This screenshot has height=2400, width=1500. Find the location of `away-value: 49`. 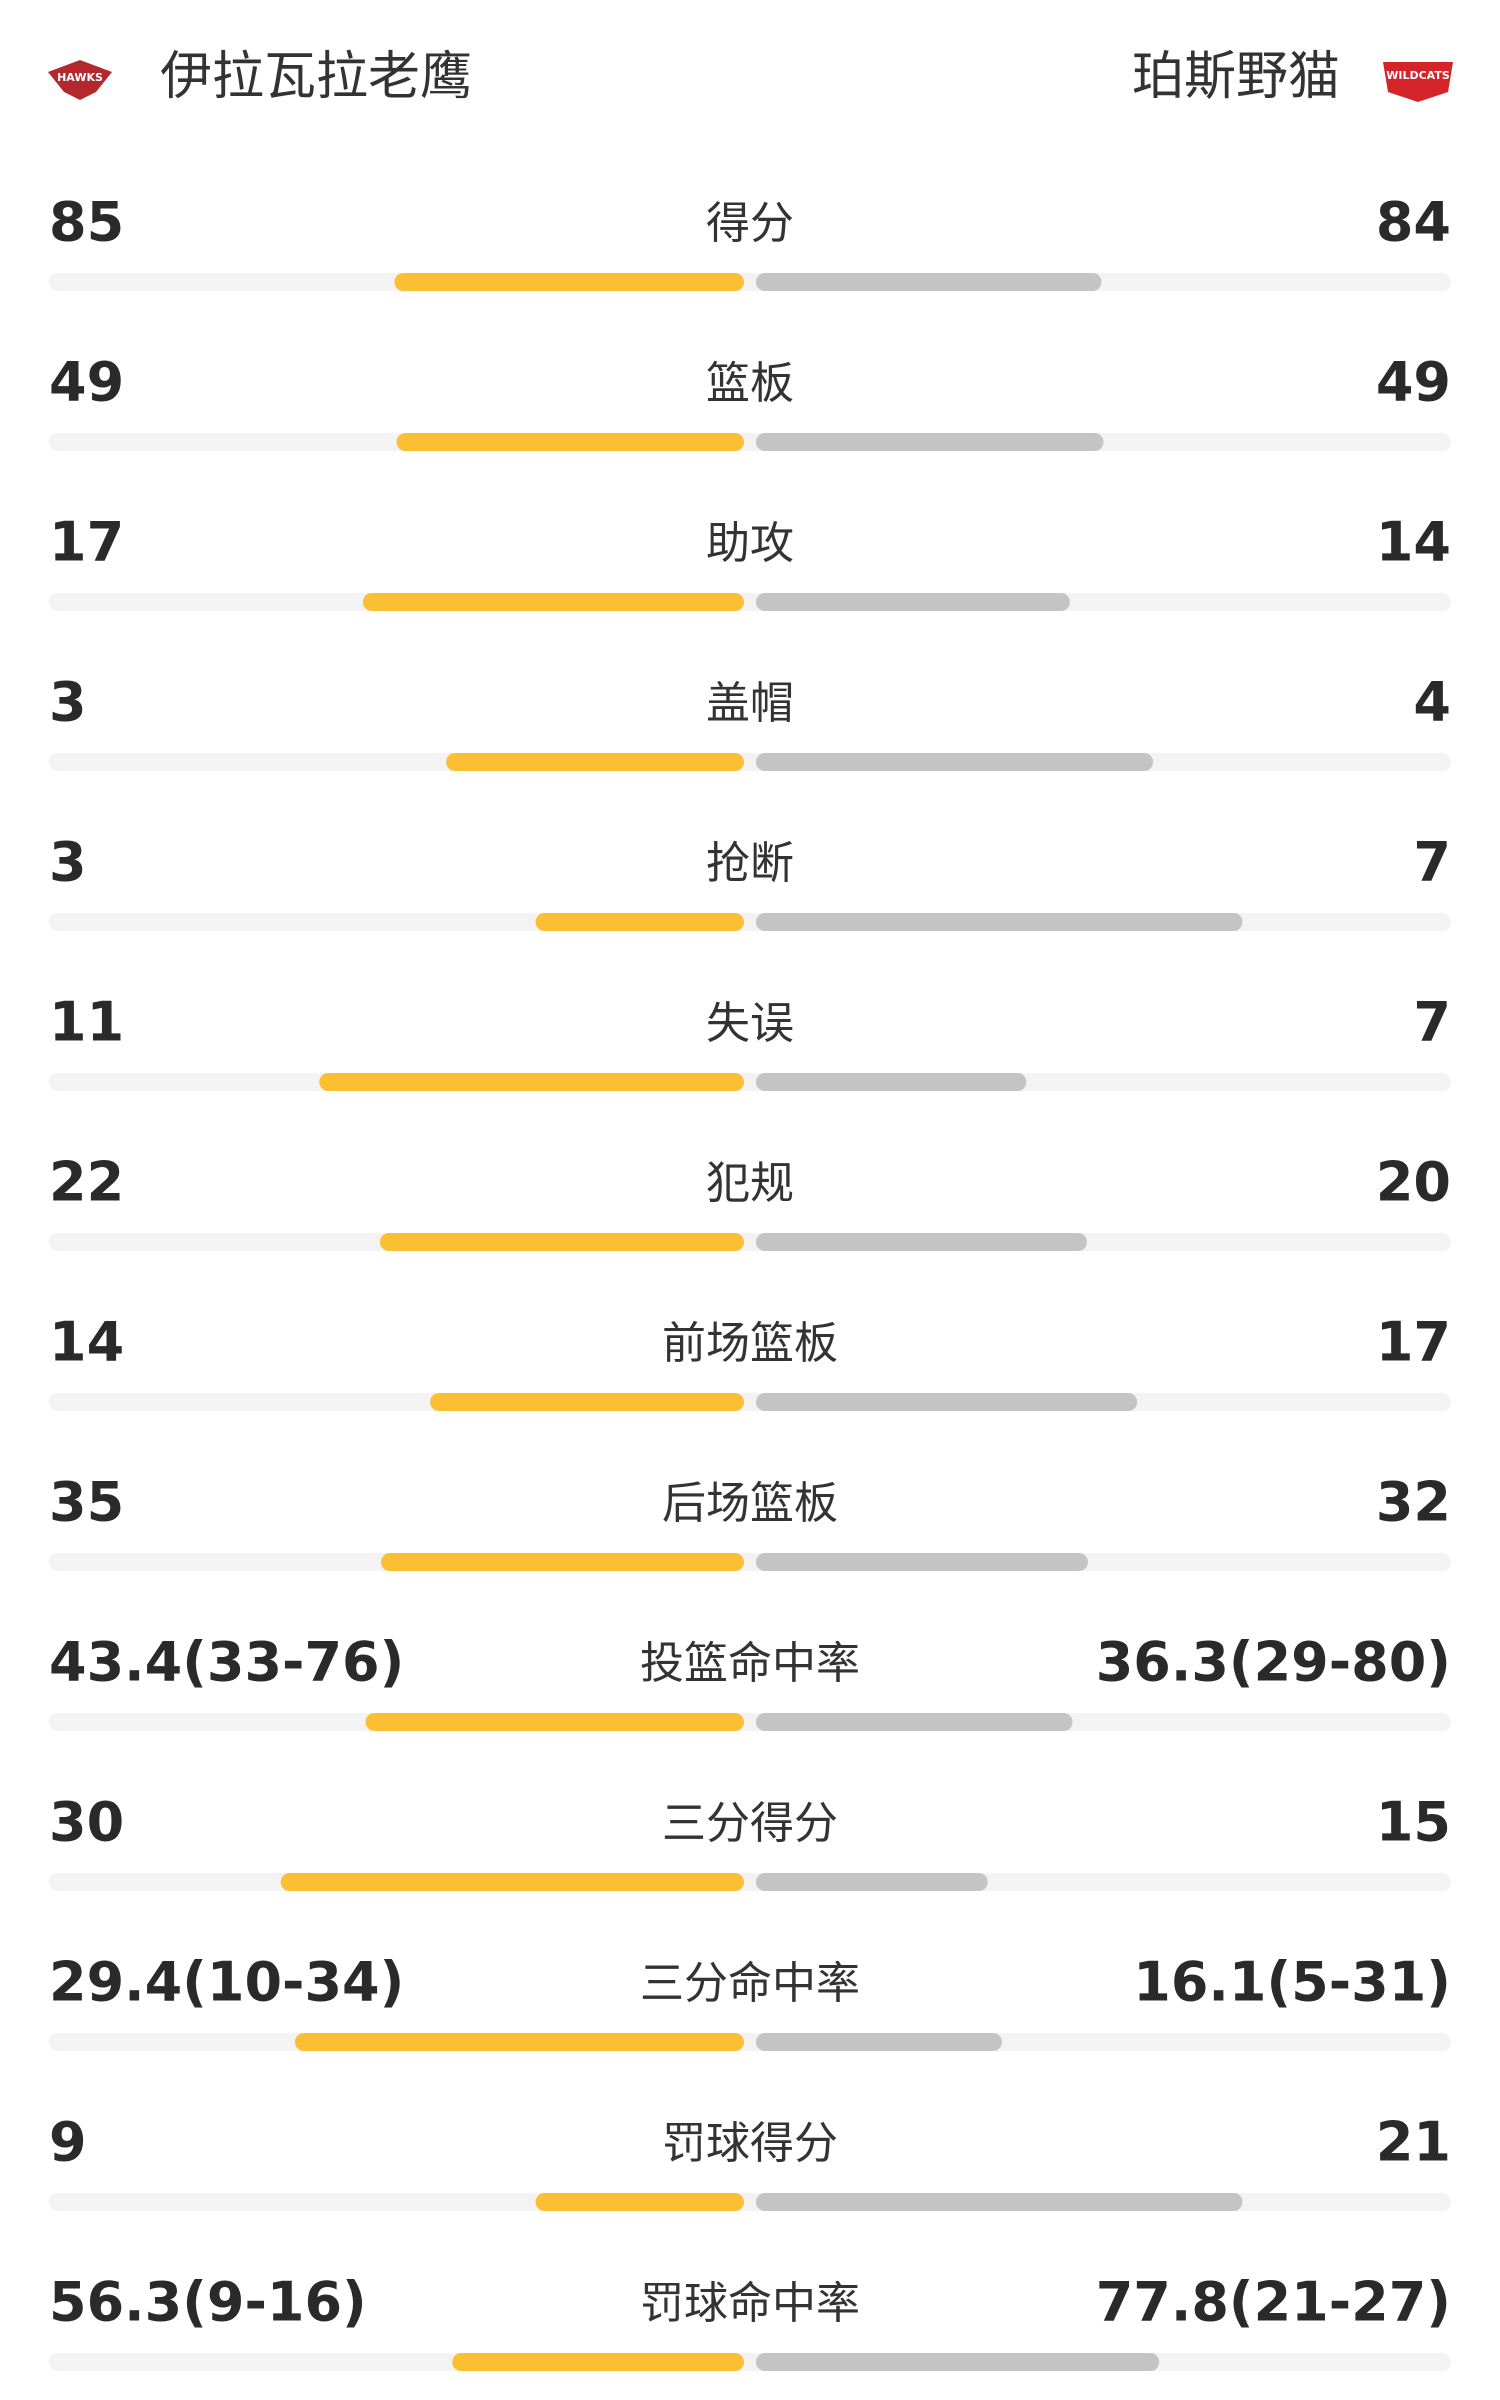

away-value: 49 is located at coordinates (1413, 382).